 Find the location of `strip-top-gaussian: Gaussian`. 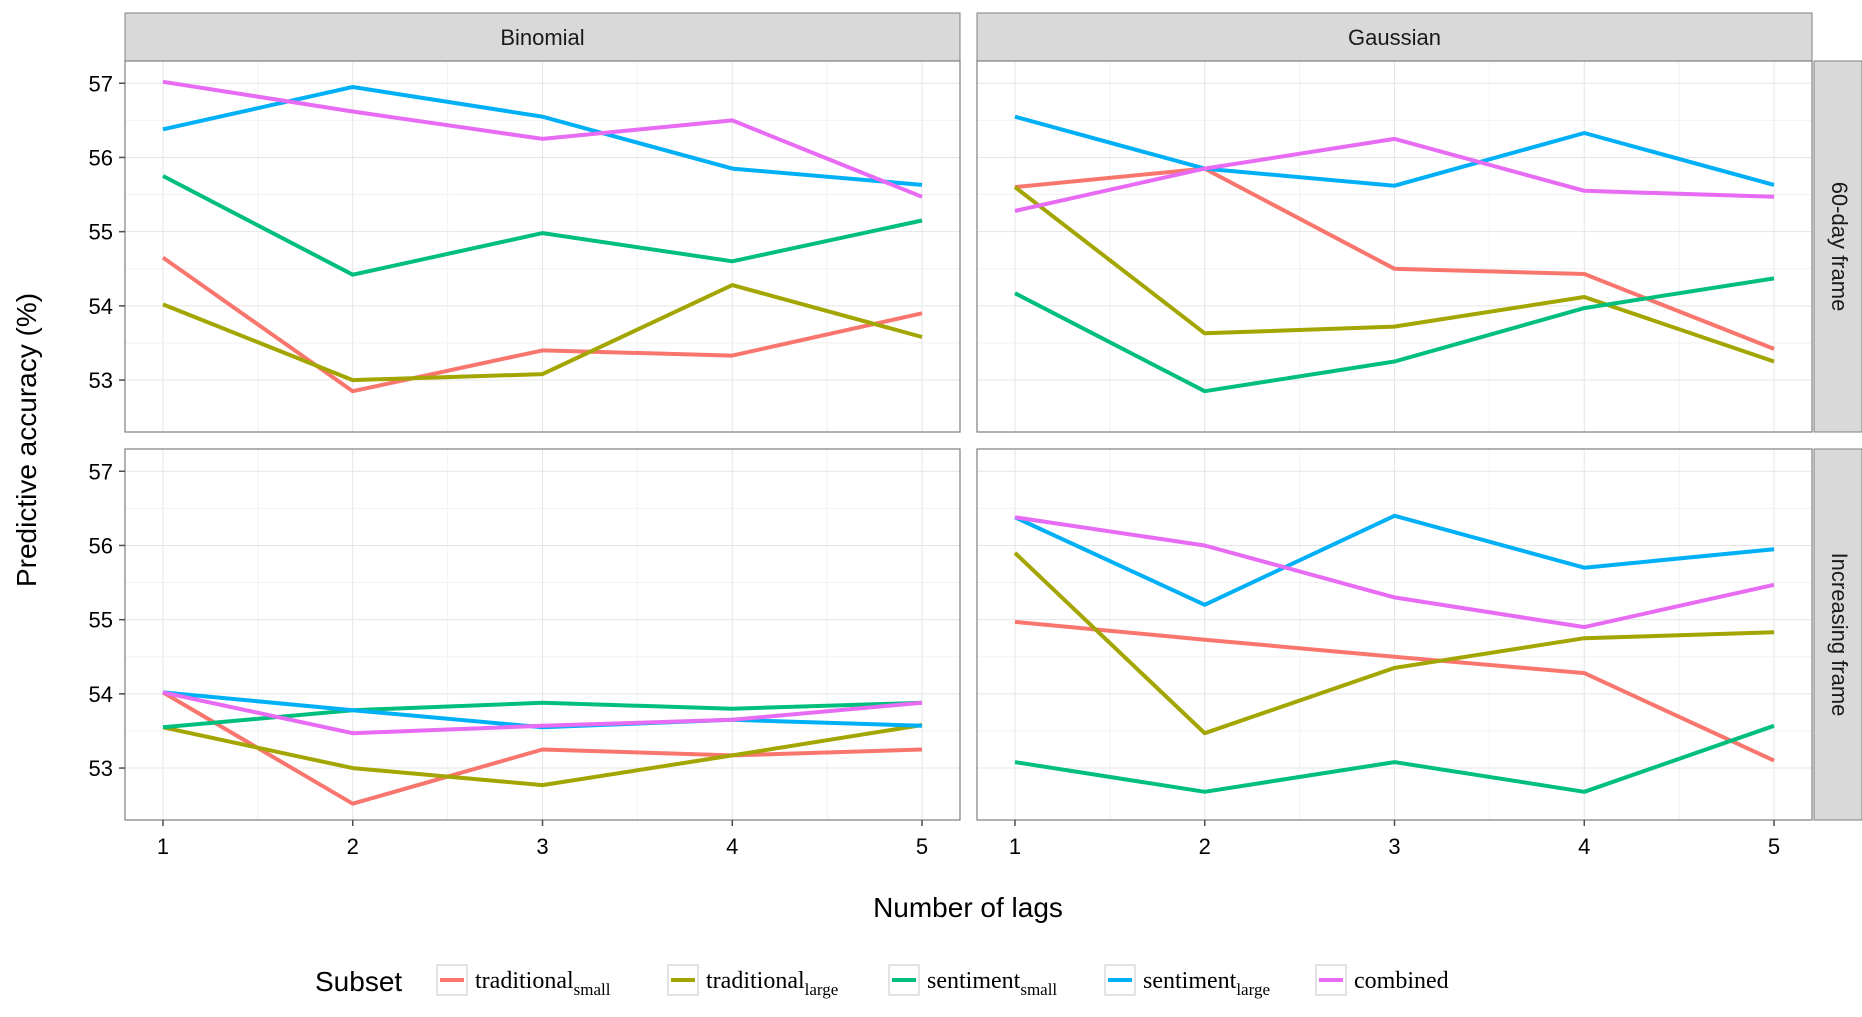

strip-top-gaussian: Gaussian is located at coordinates (1394, 37).